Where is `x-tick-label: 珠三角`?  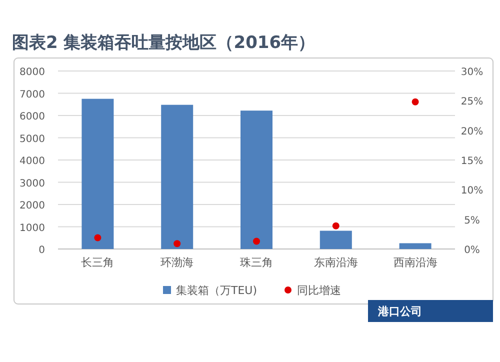
x-tick-label: 珠三角 is located at coordinates (256, 262).